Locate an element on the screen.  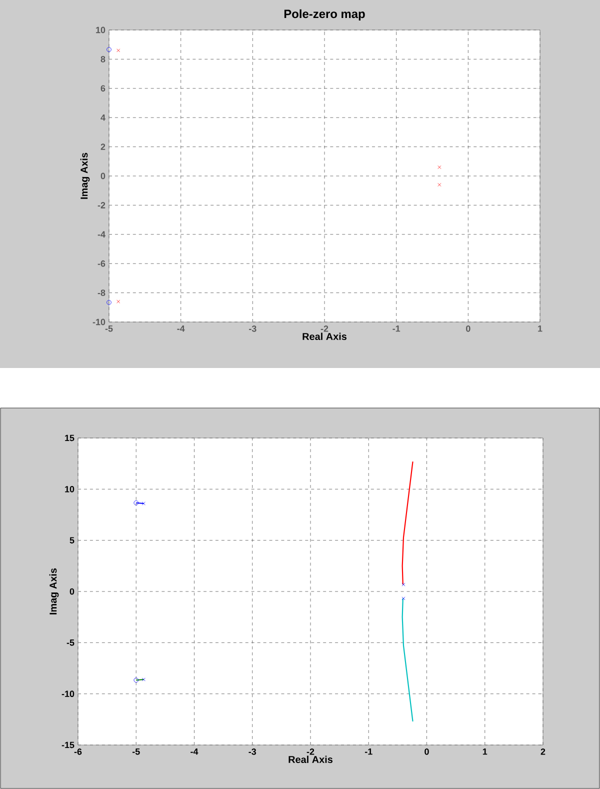
chart-title: Pole-zero map is located at coordinates (324, 14).